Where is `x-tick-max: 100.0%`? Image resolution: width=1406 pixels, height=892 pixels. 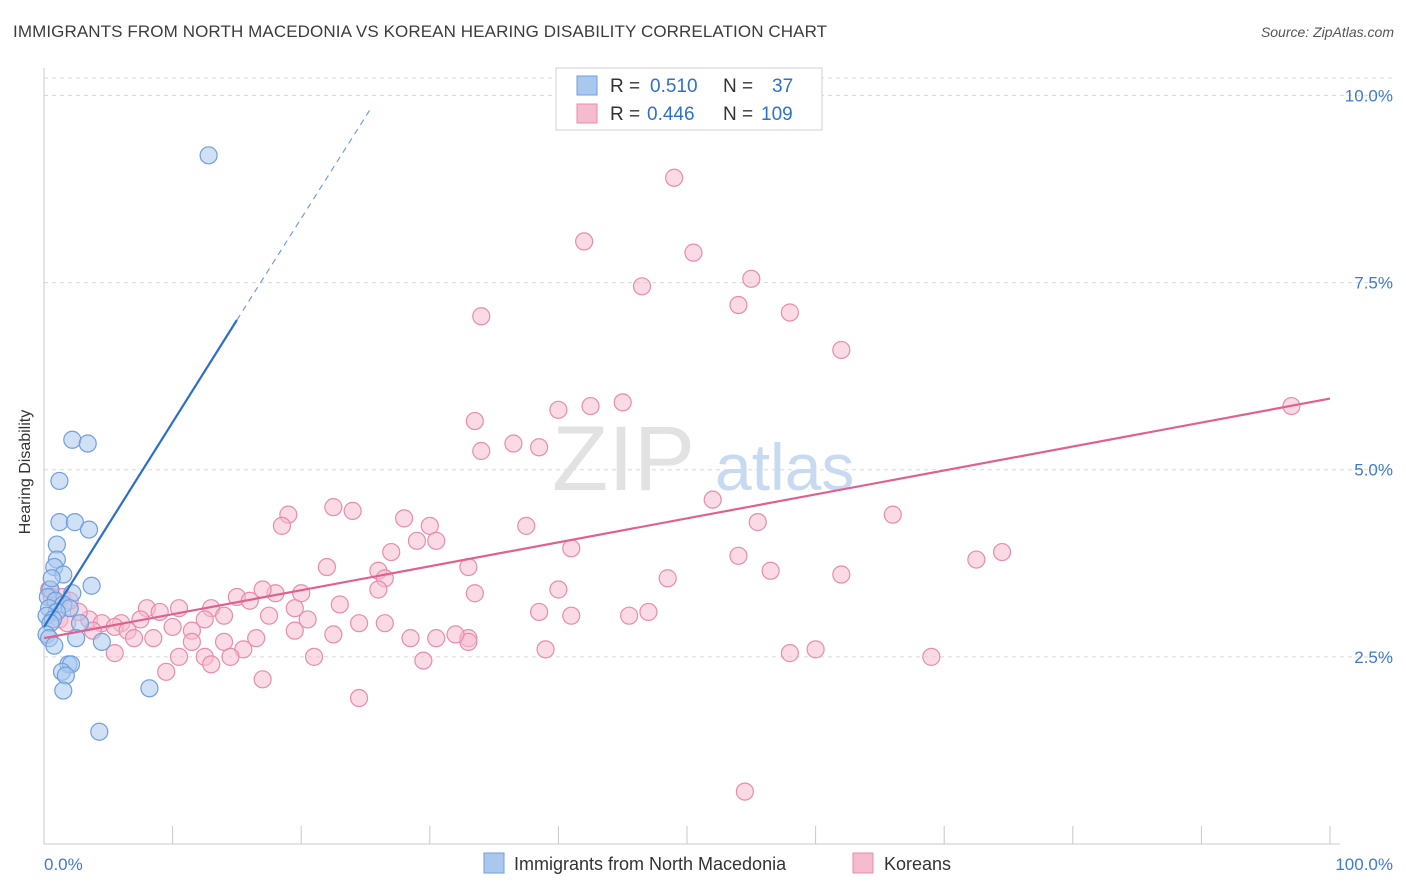
x-tick-max: 100.0% is located at coordinates (1364, 864).